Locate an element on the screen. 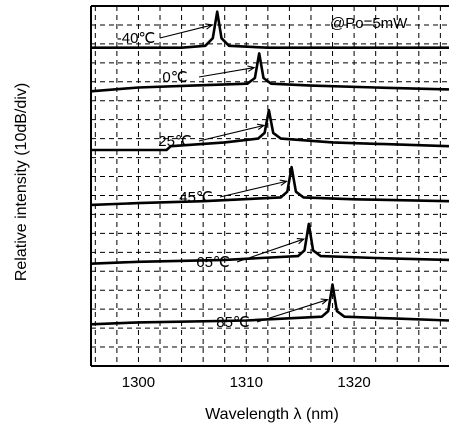 The height and width of the screenshot is (431, 449). temperature-label: 45℃ is located at coordinates (196, 197).